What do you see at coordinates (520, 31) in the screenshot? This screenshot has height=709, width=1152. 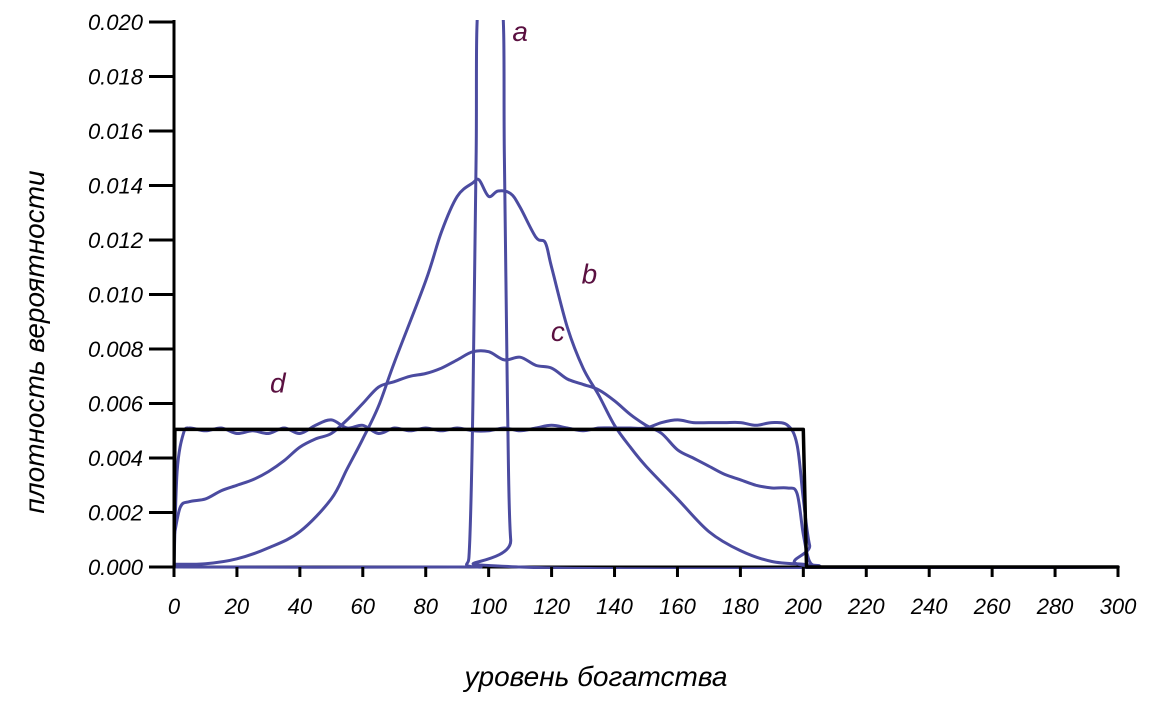 I see `series-a-label: a` at bounding box center [520, 31].